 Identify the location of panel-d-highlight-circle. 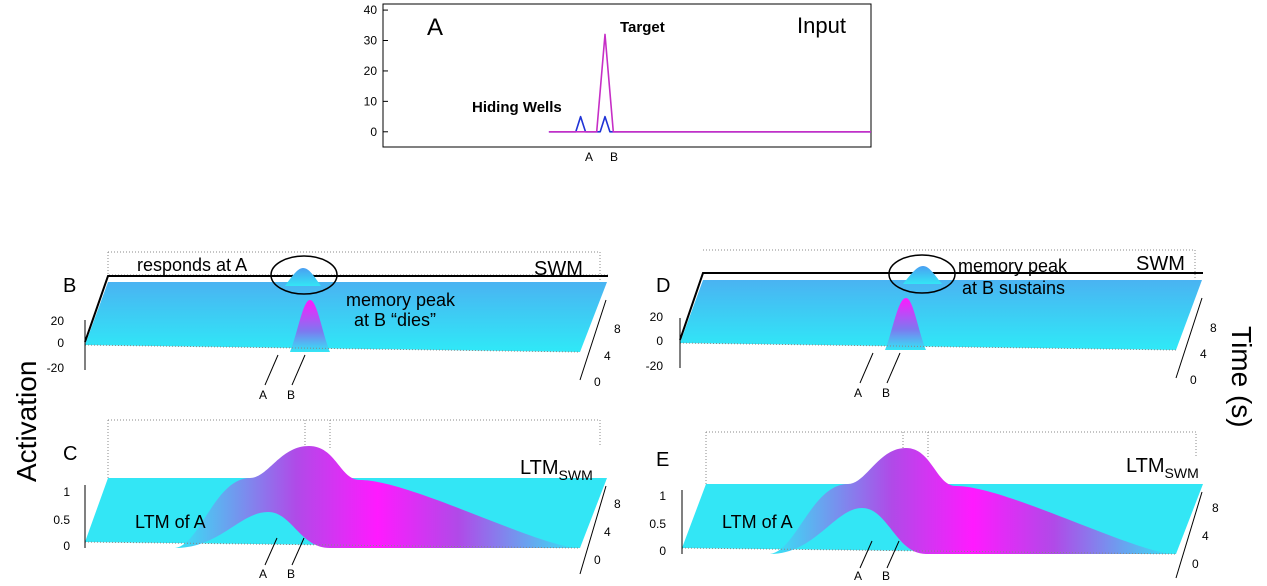
(922, 274).